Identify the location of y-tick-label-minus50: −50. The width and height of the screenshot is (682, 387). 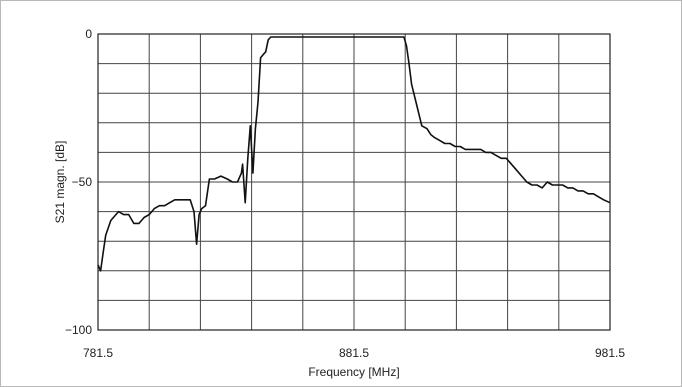
(82, 182).